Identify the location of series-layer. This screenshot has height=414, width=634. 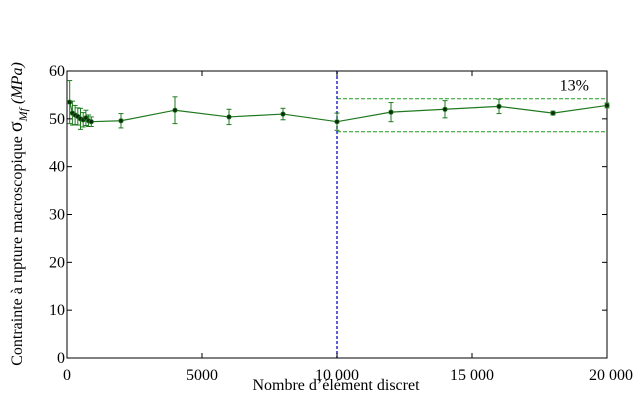
(338, 105).